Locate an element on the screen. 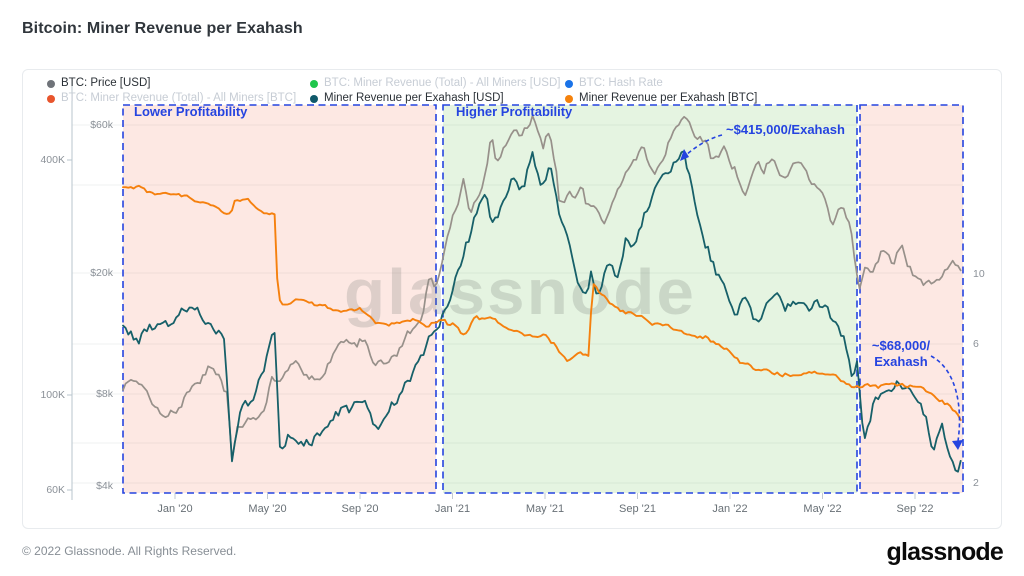 The height and width of the screenshot is (576, 1024). copyright-text: © 2022 Glassnode. All Rights Reserved. is located at coordinates (129, 551).